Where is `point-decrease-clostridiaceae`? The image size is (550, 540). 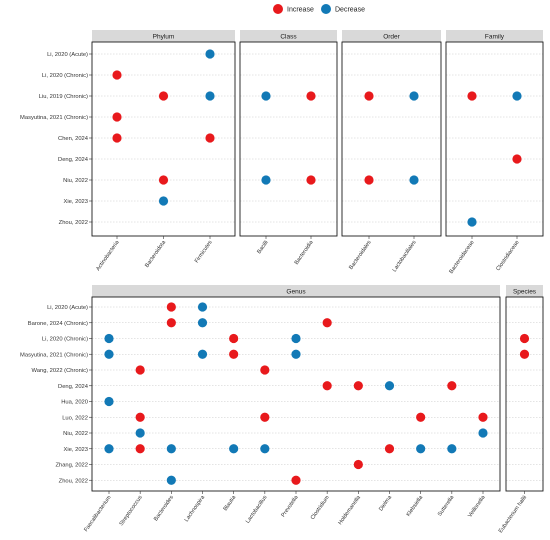 point-decrease-clostridiaceae is located at coordinates (517, 96).